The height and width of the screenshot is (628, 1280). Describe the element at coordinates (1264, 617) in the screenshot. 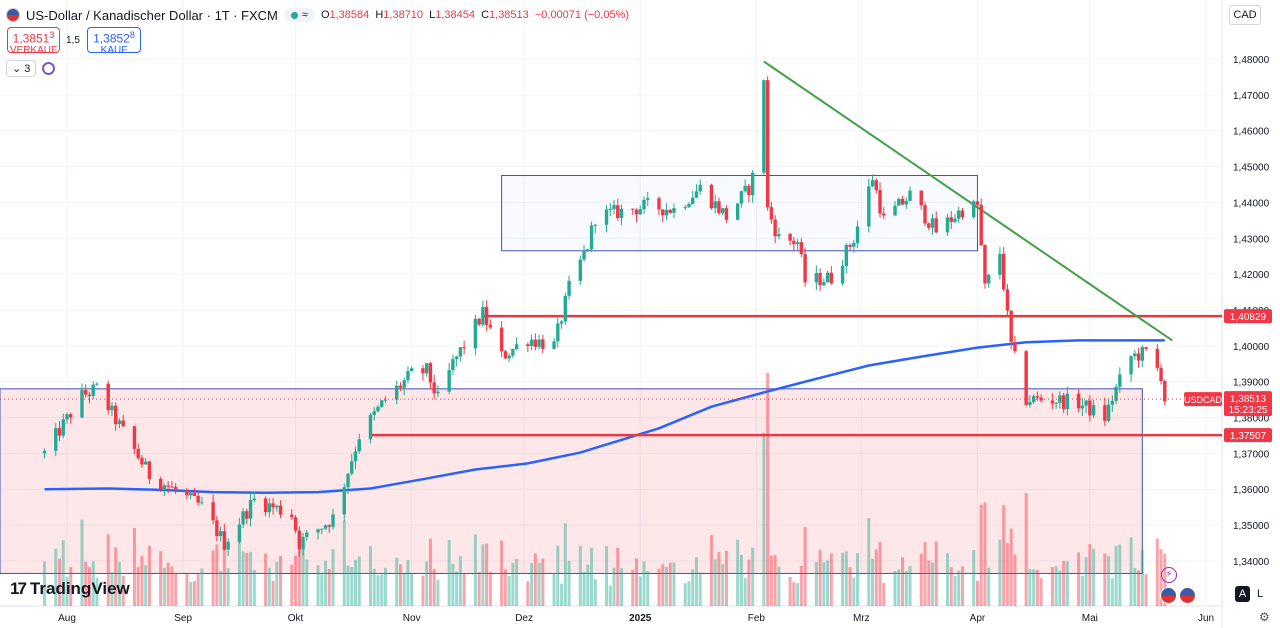

I see `gear-icon: ⚙` at that location.